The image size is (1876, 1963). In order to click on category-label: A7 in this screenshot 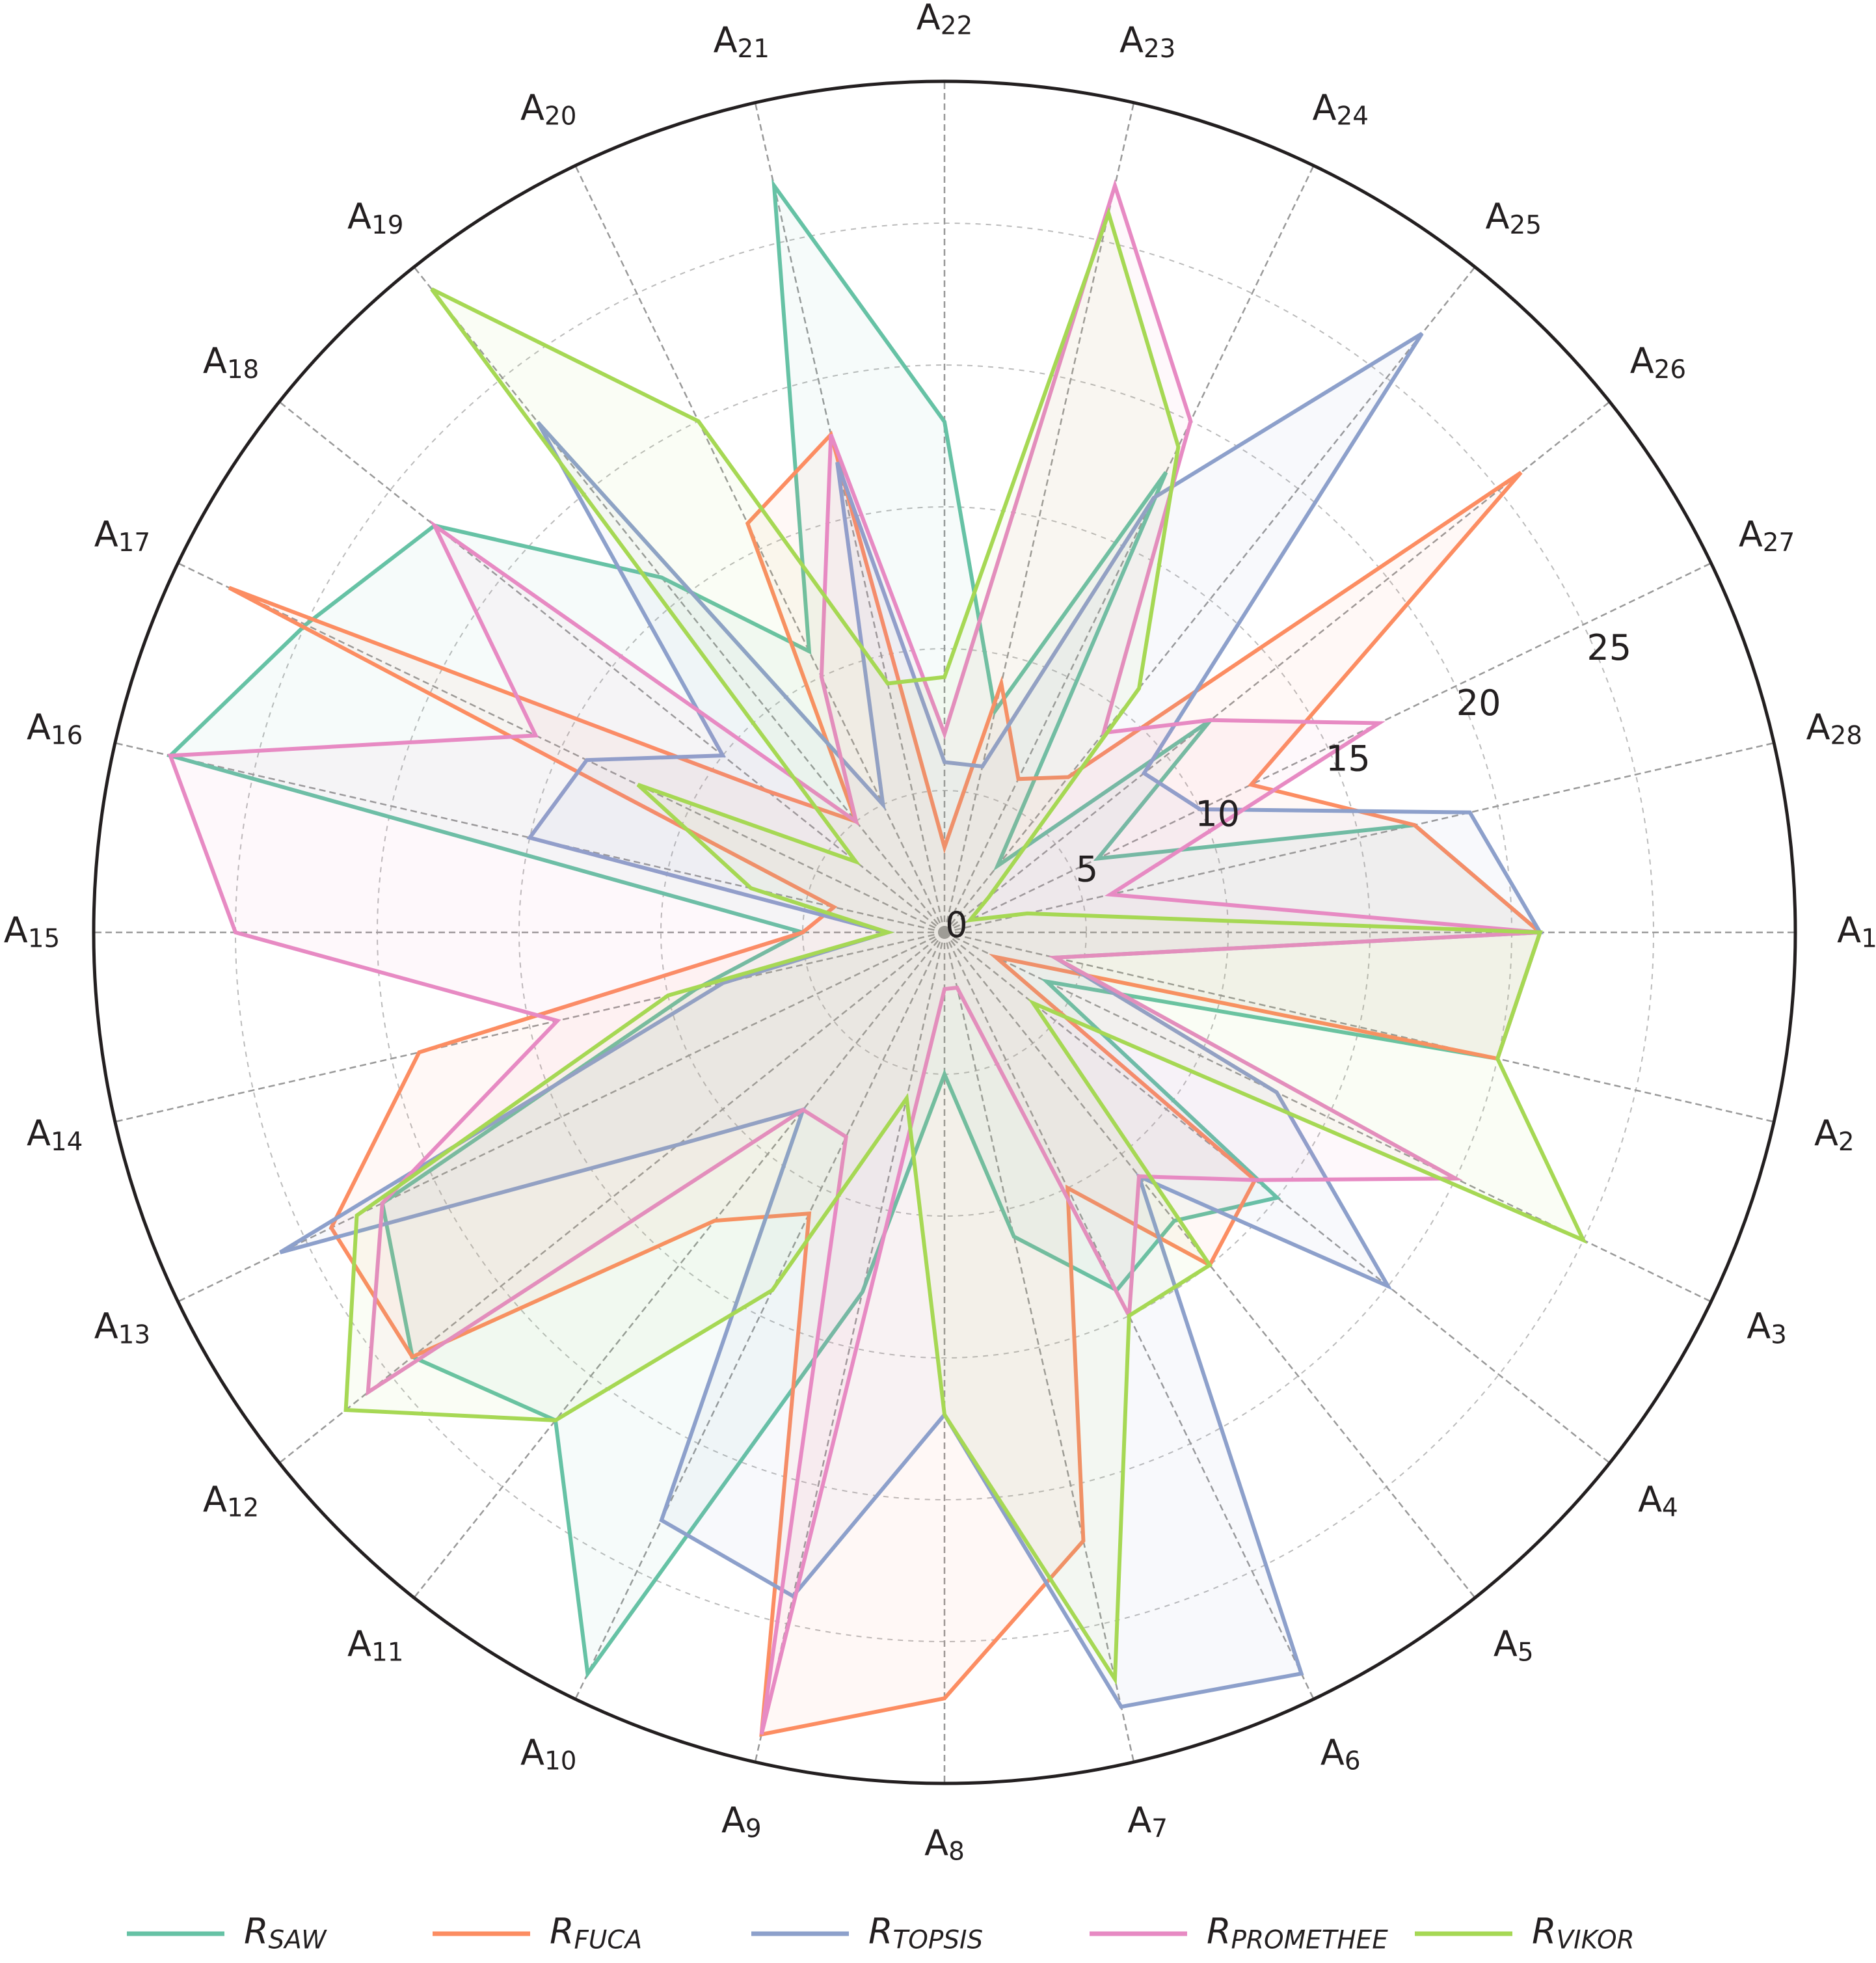, I will do `click(1148, 1821)`.